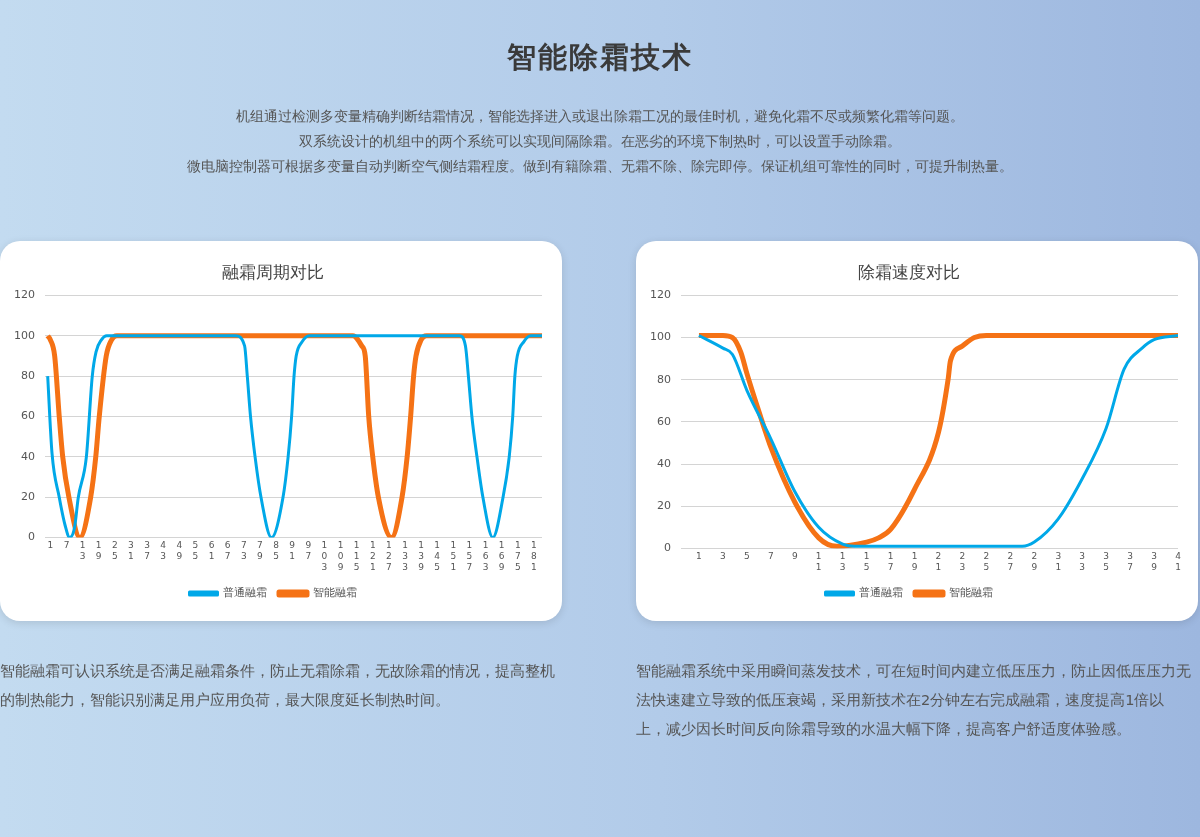 Image resolution: width=1200 pixels, height=837 pixels. What do you see at coordinates (453, 556) in the screenshot?
I see `x-tick-label: 1 5 1` at bounding box center [453, 556].